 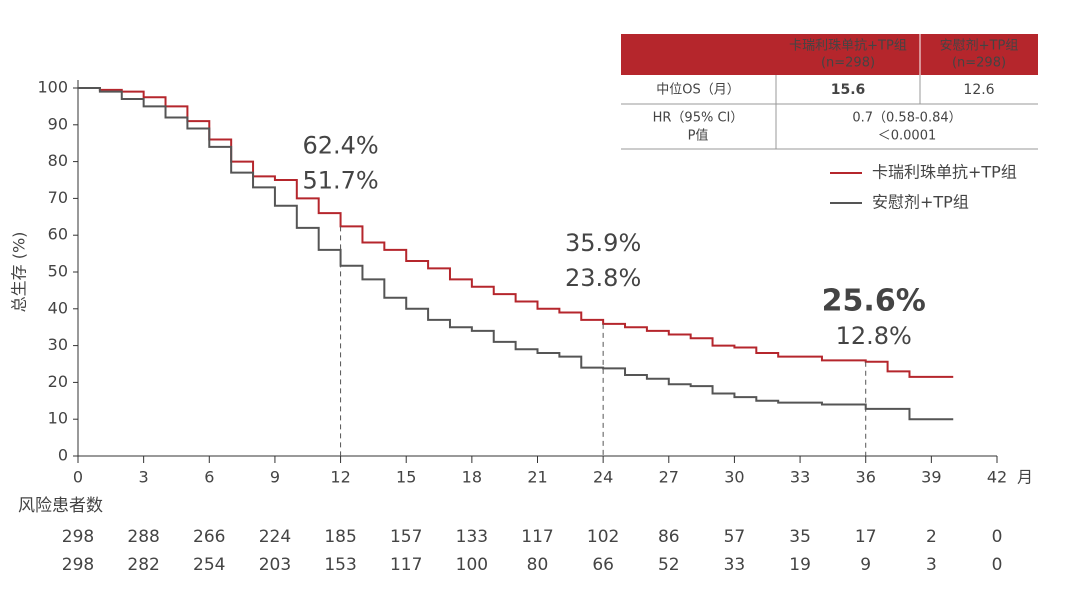 What do you see at coordinates (874, 300) in the screenshot?
I see `landmark-label: 25.6%` at bounding box center [874, 300].